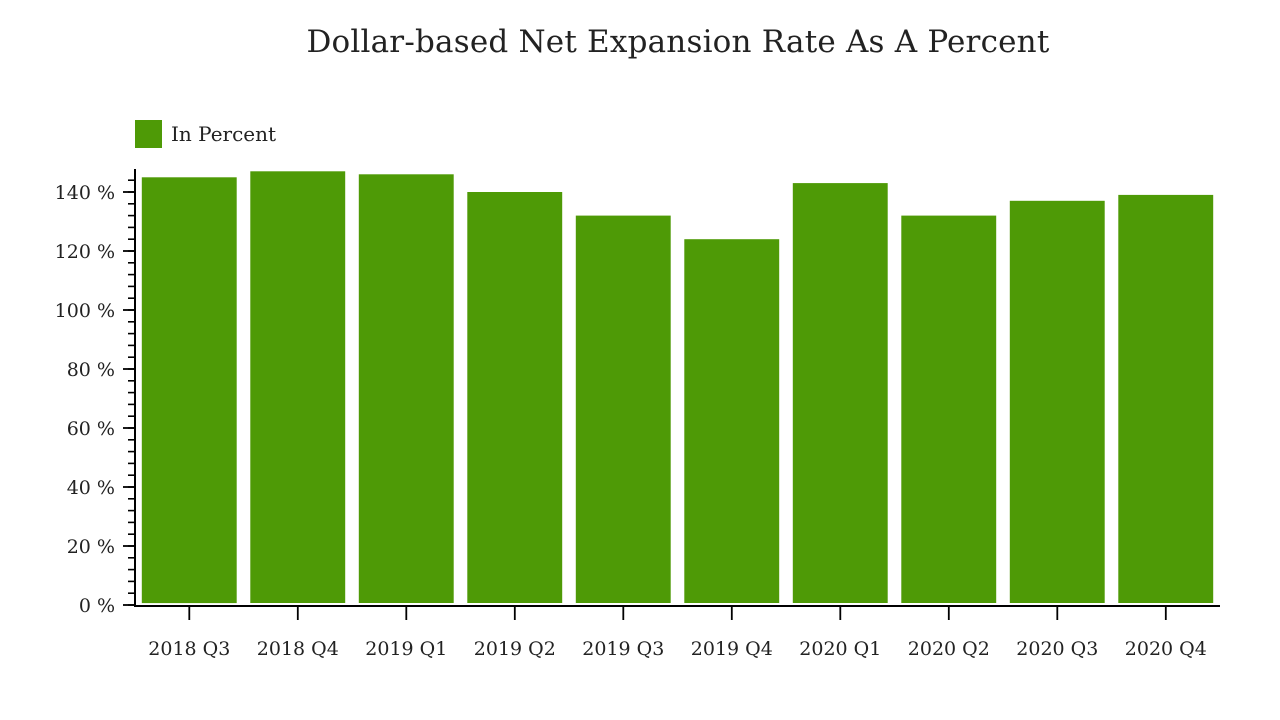 The width and height of the screenshot is (1280, 720). What do you see at coordinates (298, 387) in the screenshot?
I see `bar-2018-q4` at bounding box center [298, 387].